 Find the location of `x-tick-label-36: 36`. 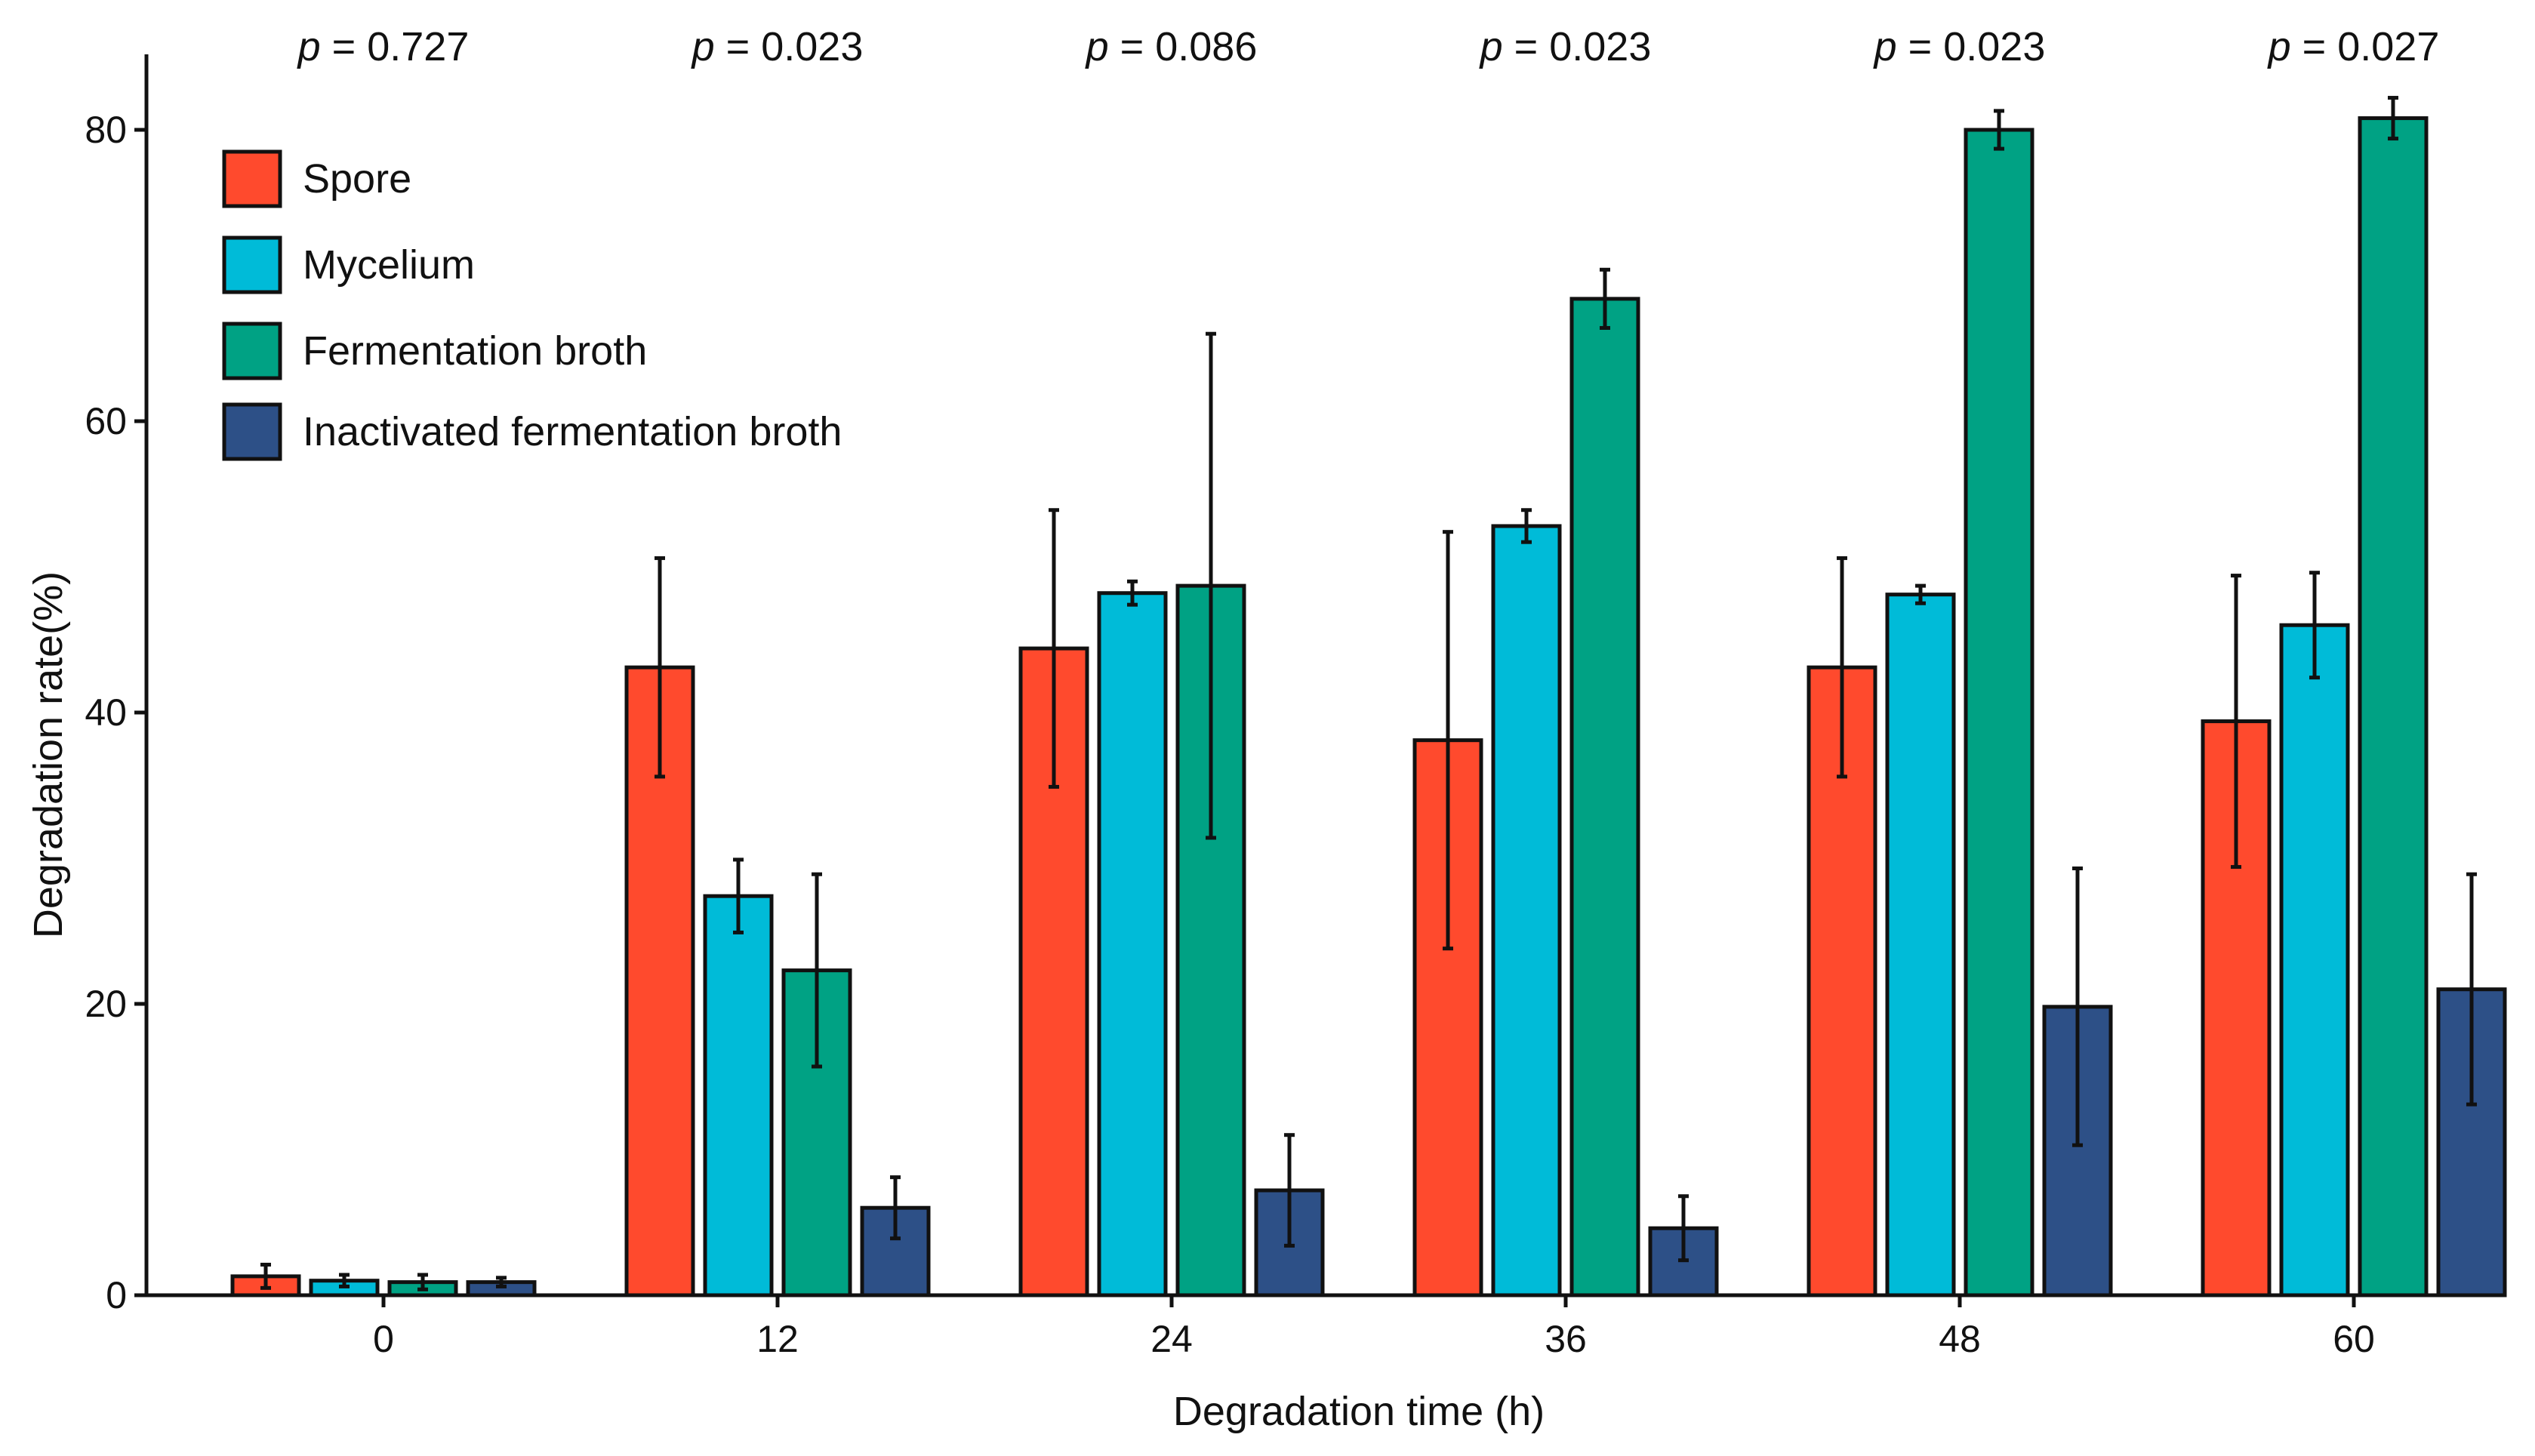

x-tick-label-36: 36 is located at coordinates (1566, 1339).